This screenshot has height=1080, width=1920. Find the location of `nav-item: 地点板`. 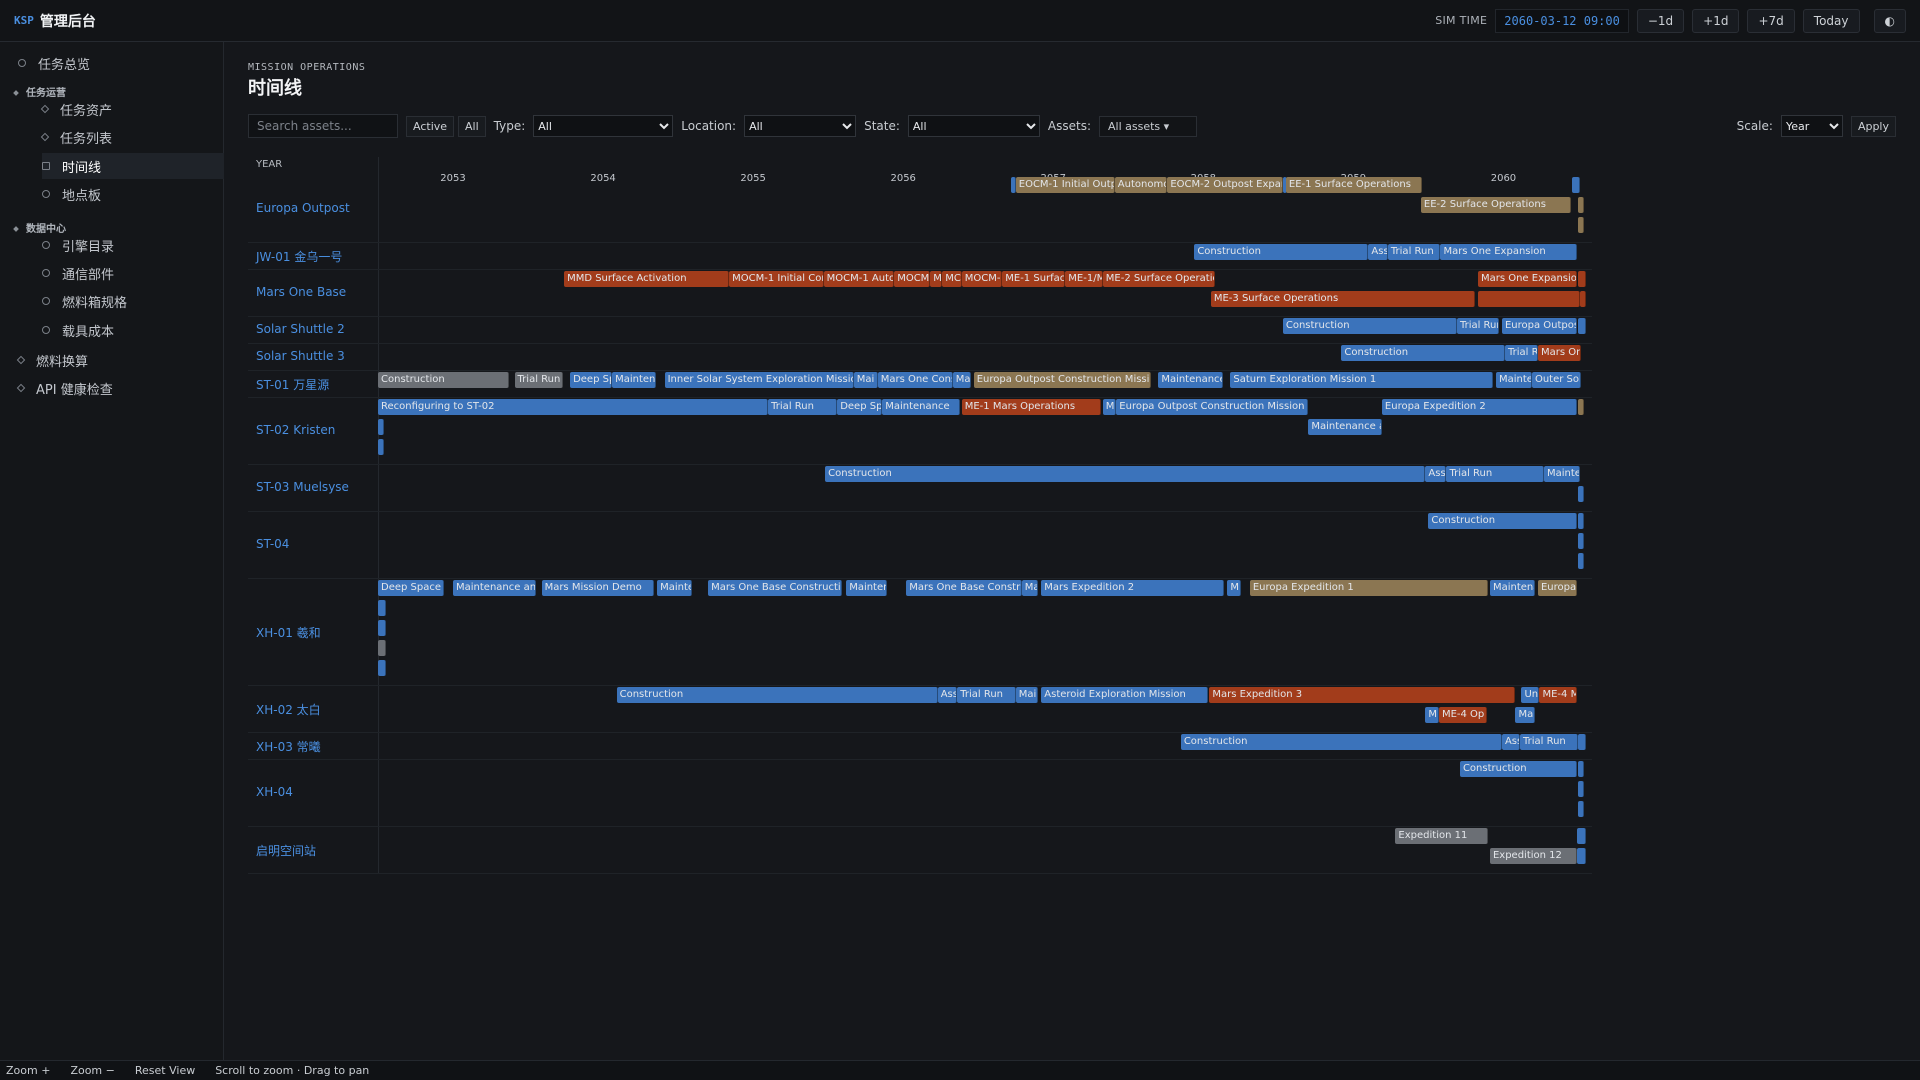

nav-item: 地点板 is located at coordinates (71, 194).